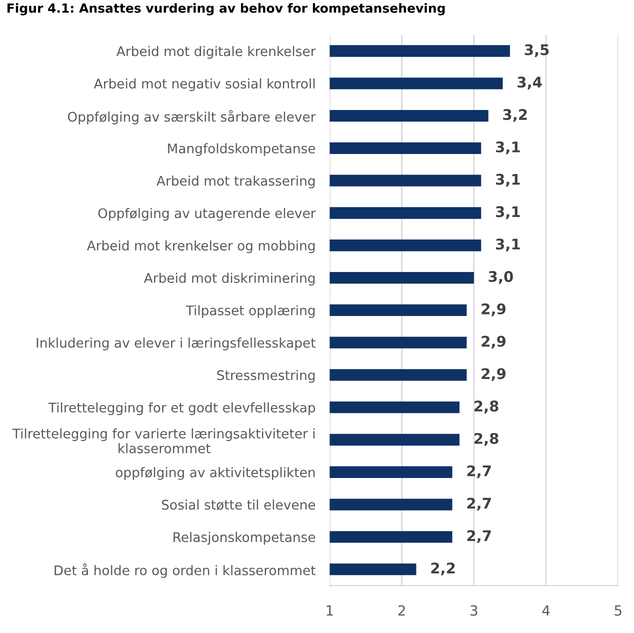 The height and width of the screenshot is (633, 634). What do you see at coordinates (176, 344) in the screenshot?
I see `y-tick-label: Inkludering av elever i læringsfellesskapet` at bounding box center [176, 344].